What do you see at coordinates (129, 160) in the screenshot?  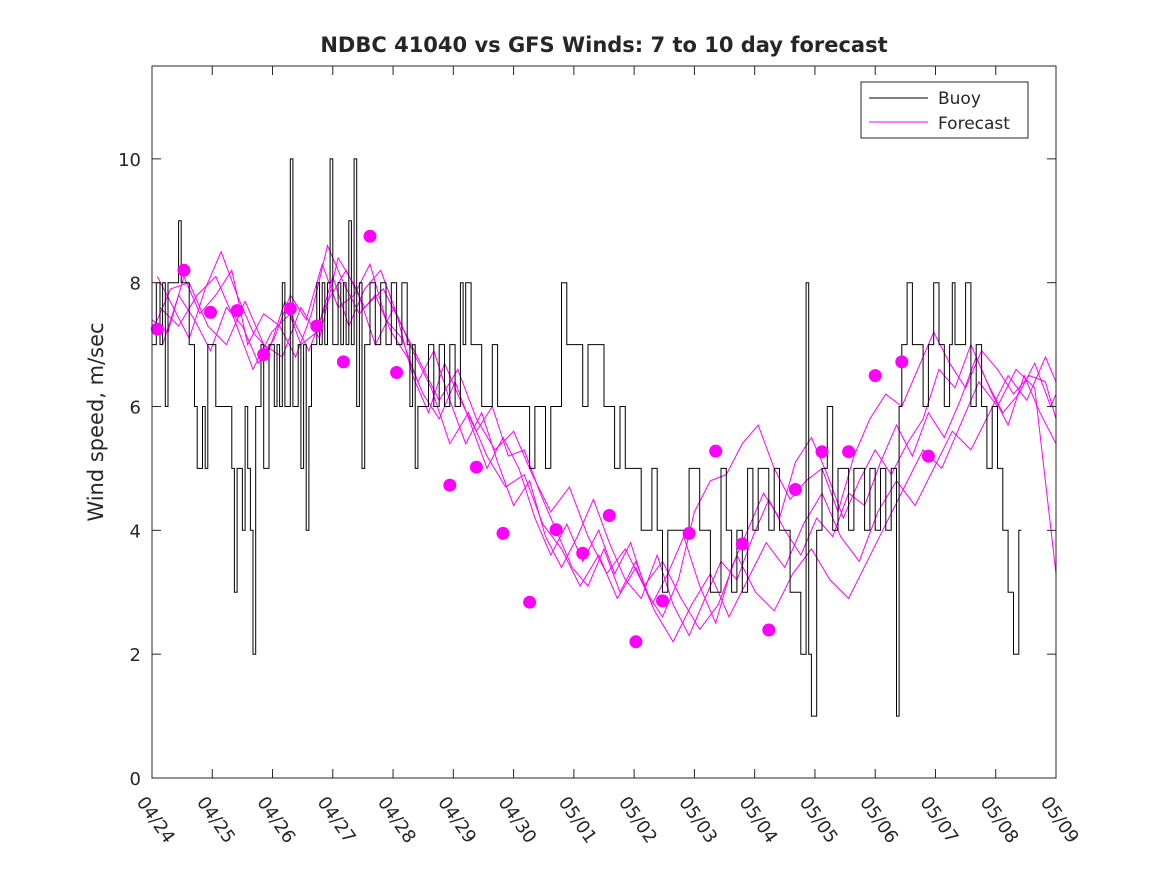 I see `y-tick-label: 10` at bounding box center [129, 160].